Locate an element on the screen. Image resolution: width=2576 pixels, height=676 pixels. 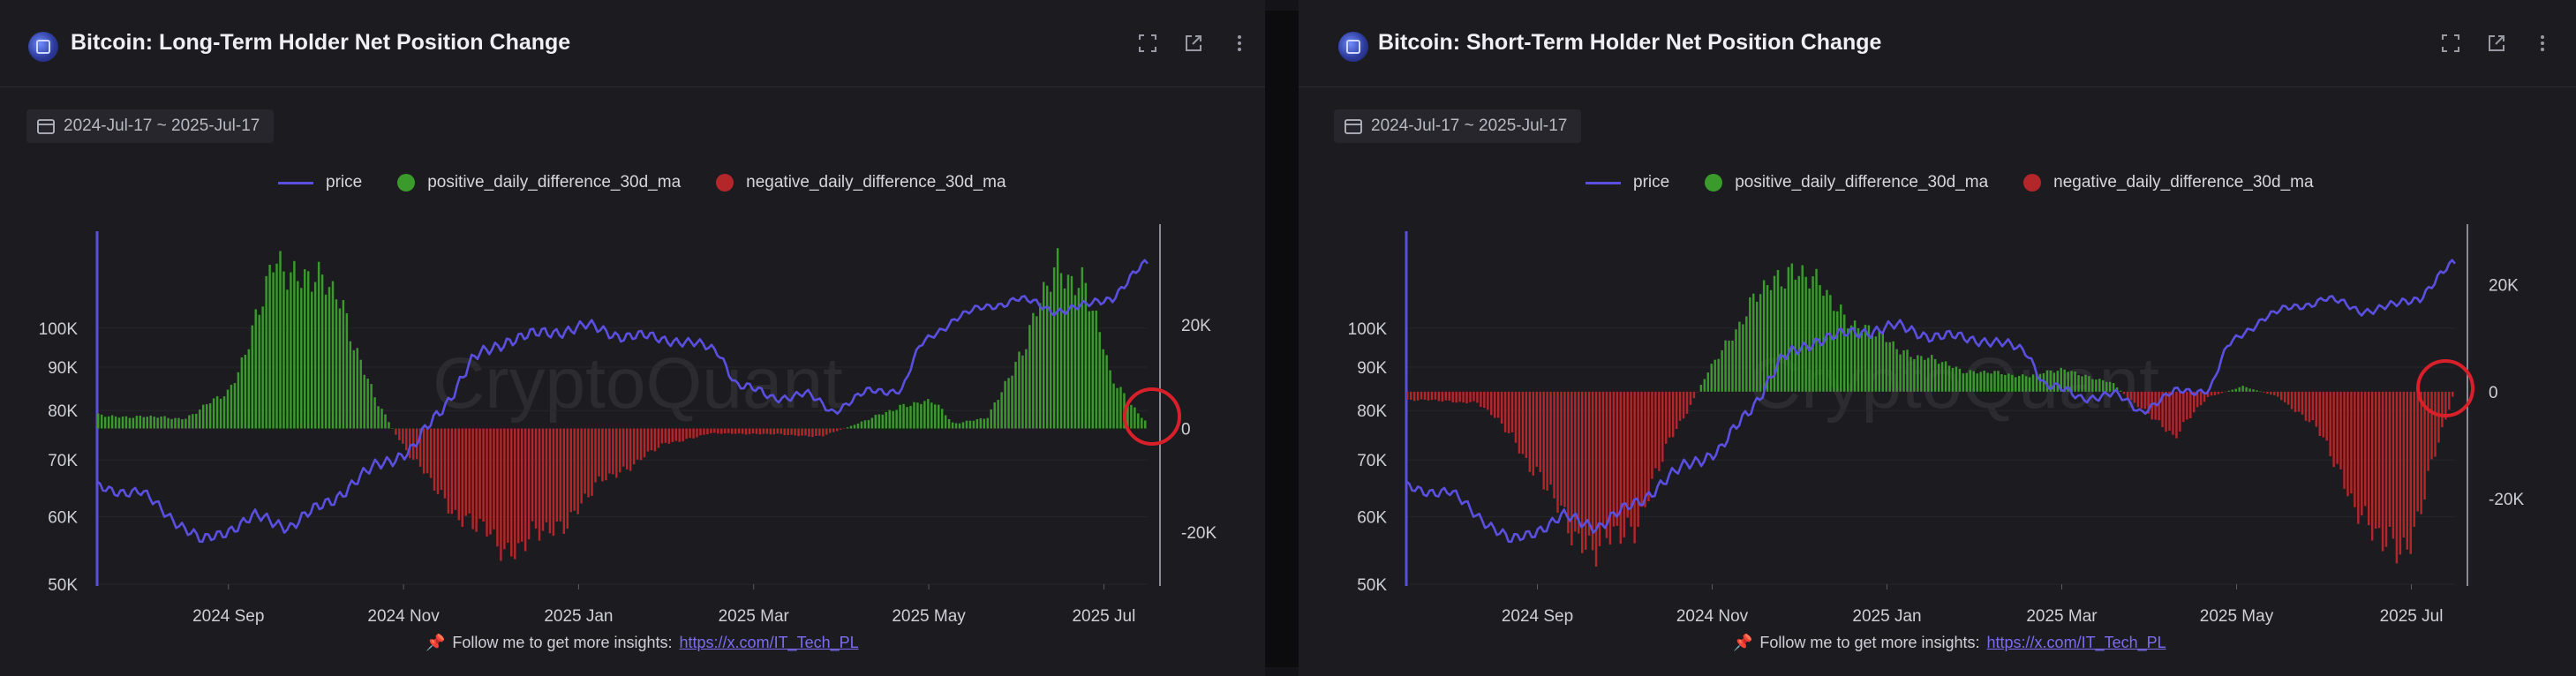
watermark: CryptoQuant is located at coordinates (638, 383).